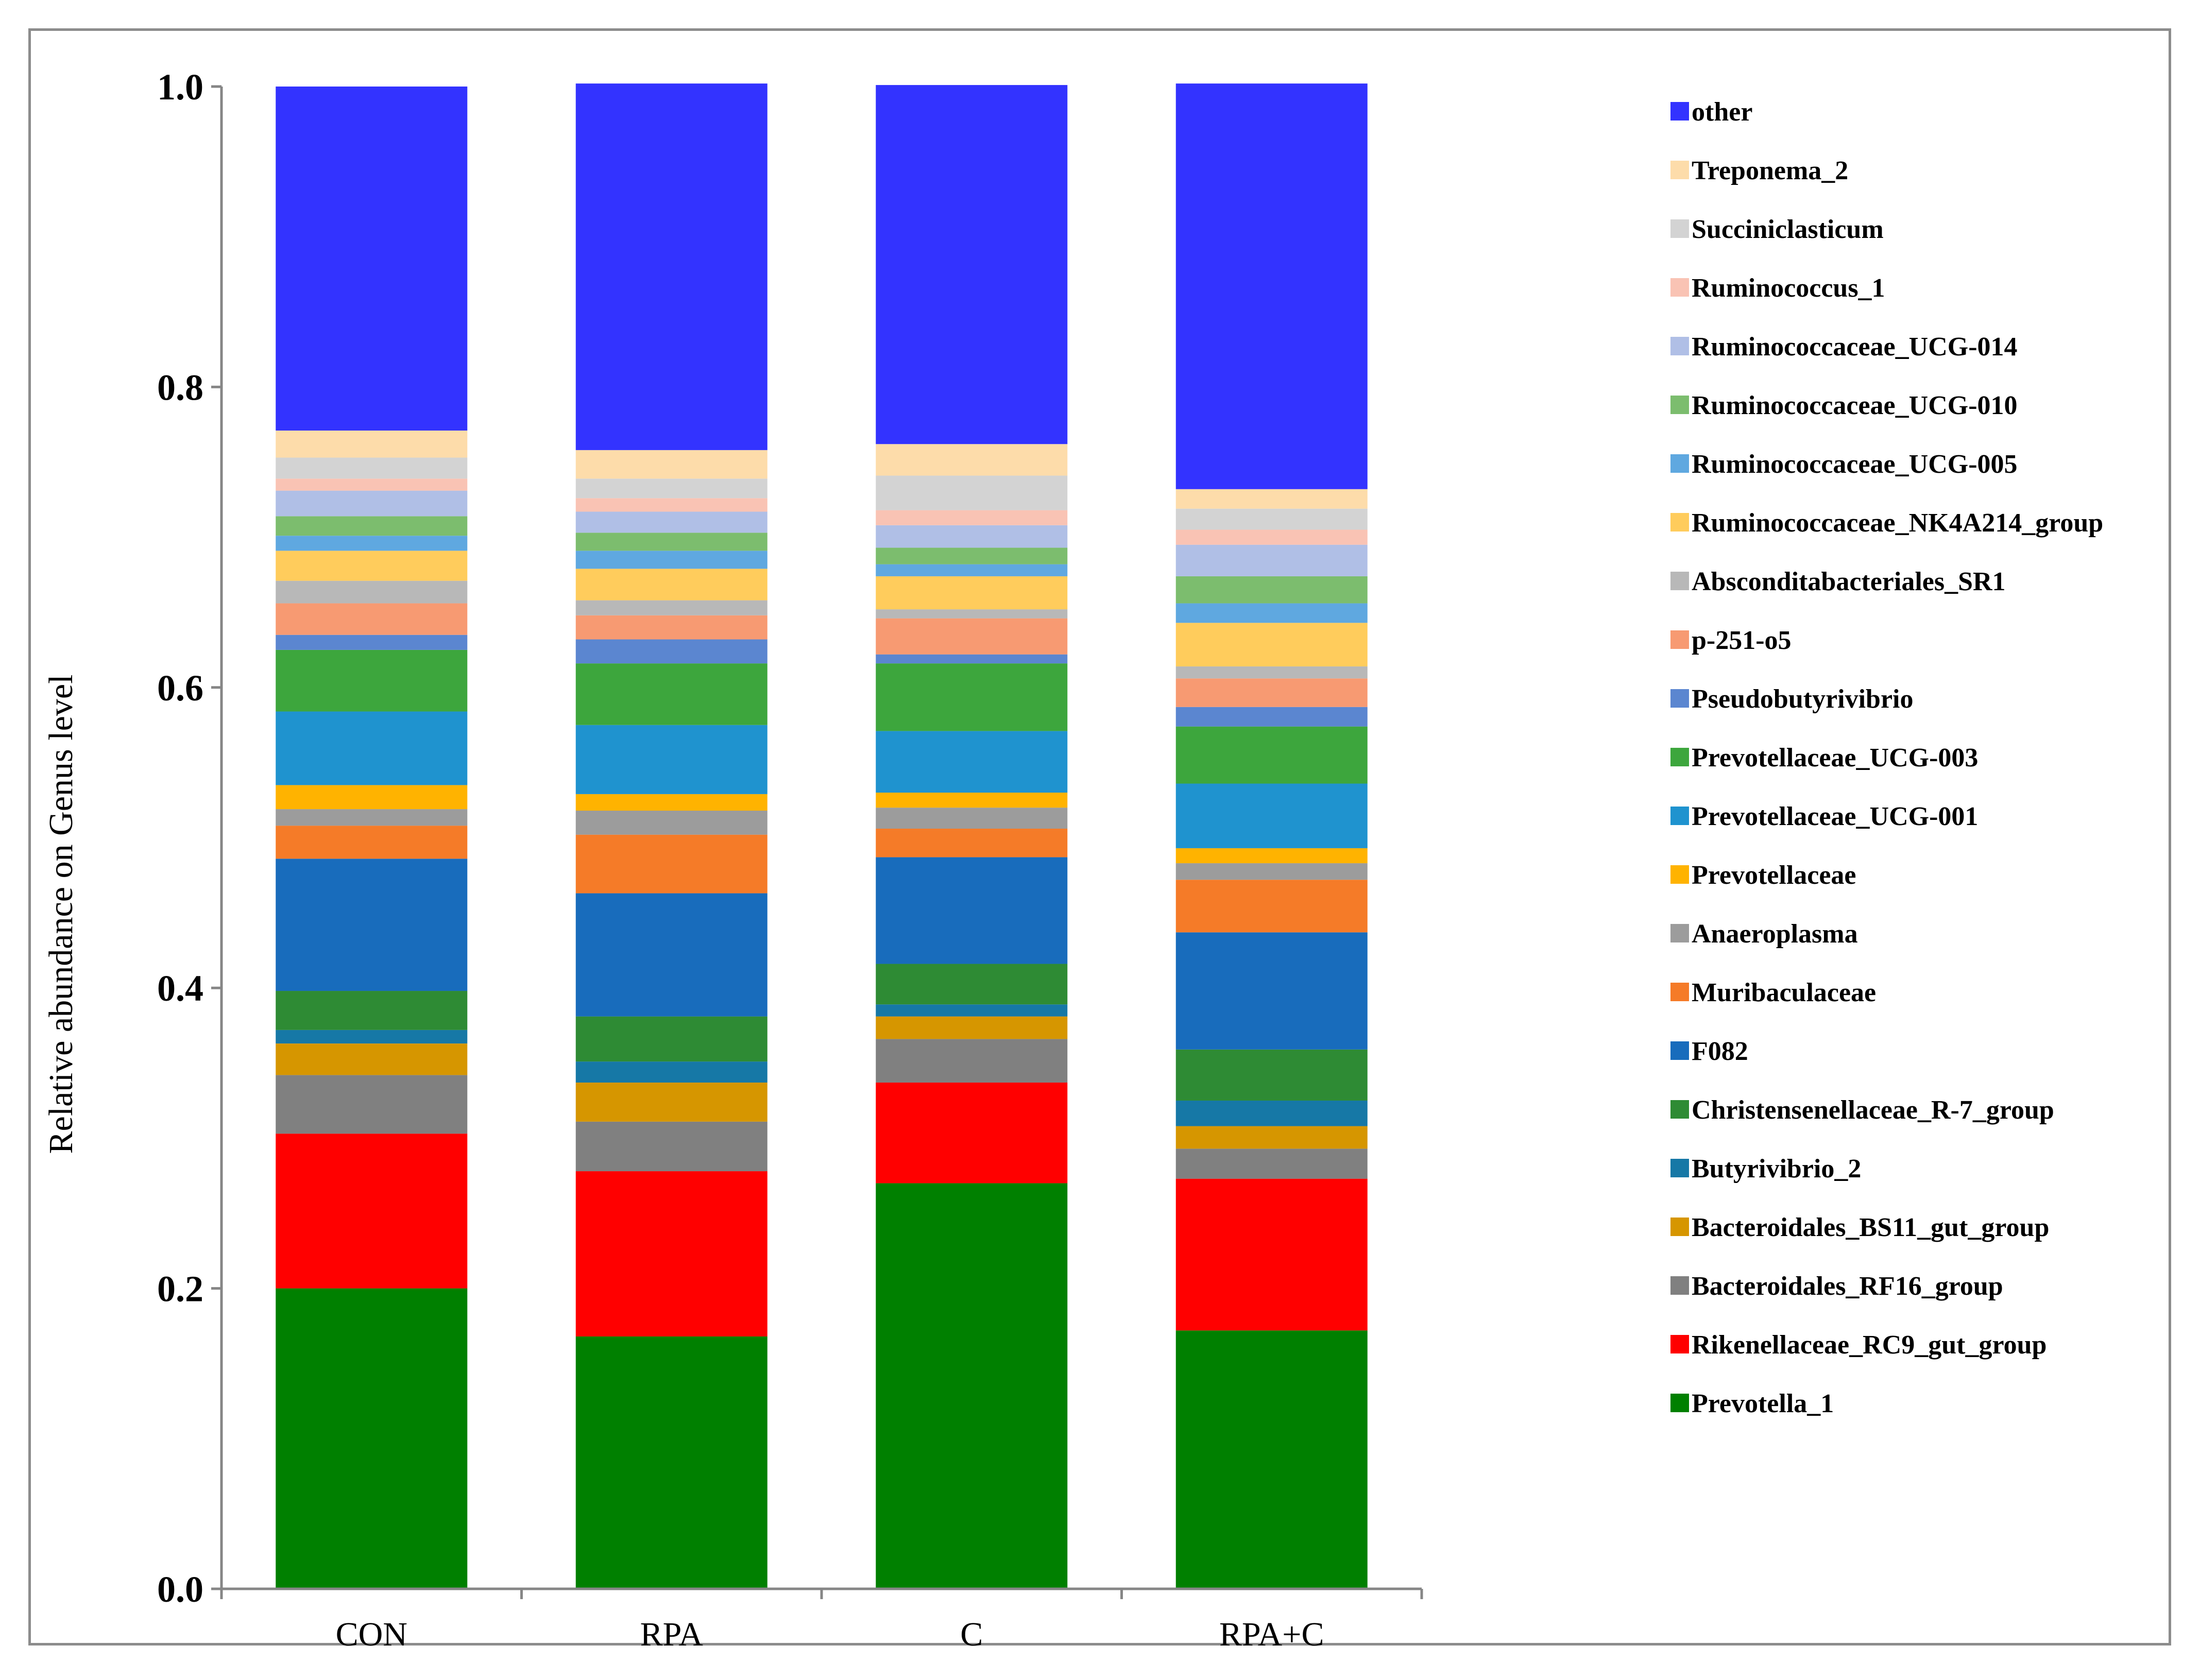 This screenshot has height=1680, width=2200. I want to click on bar-segment-con-anaeroplasma, so click(372, 817).